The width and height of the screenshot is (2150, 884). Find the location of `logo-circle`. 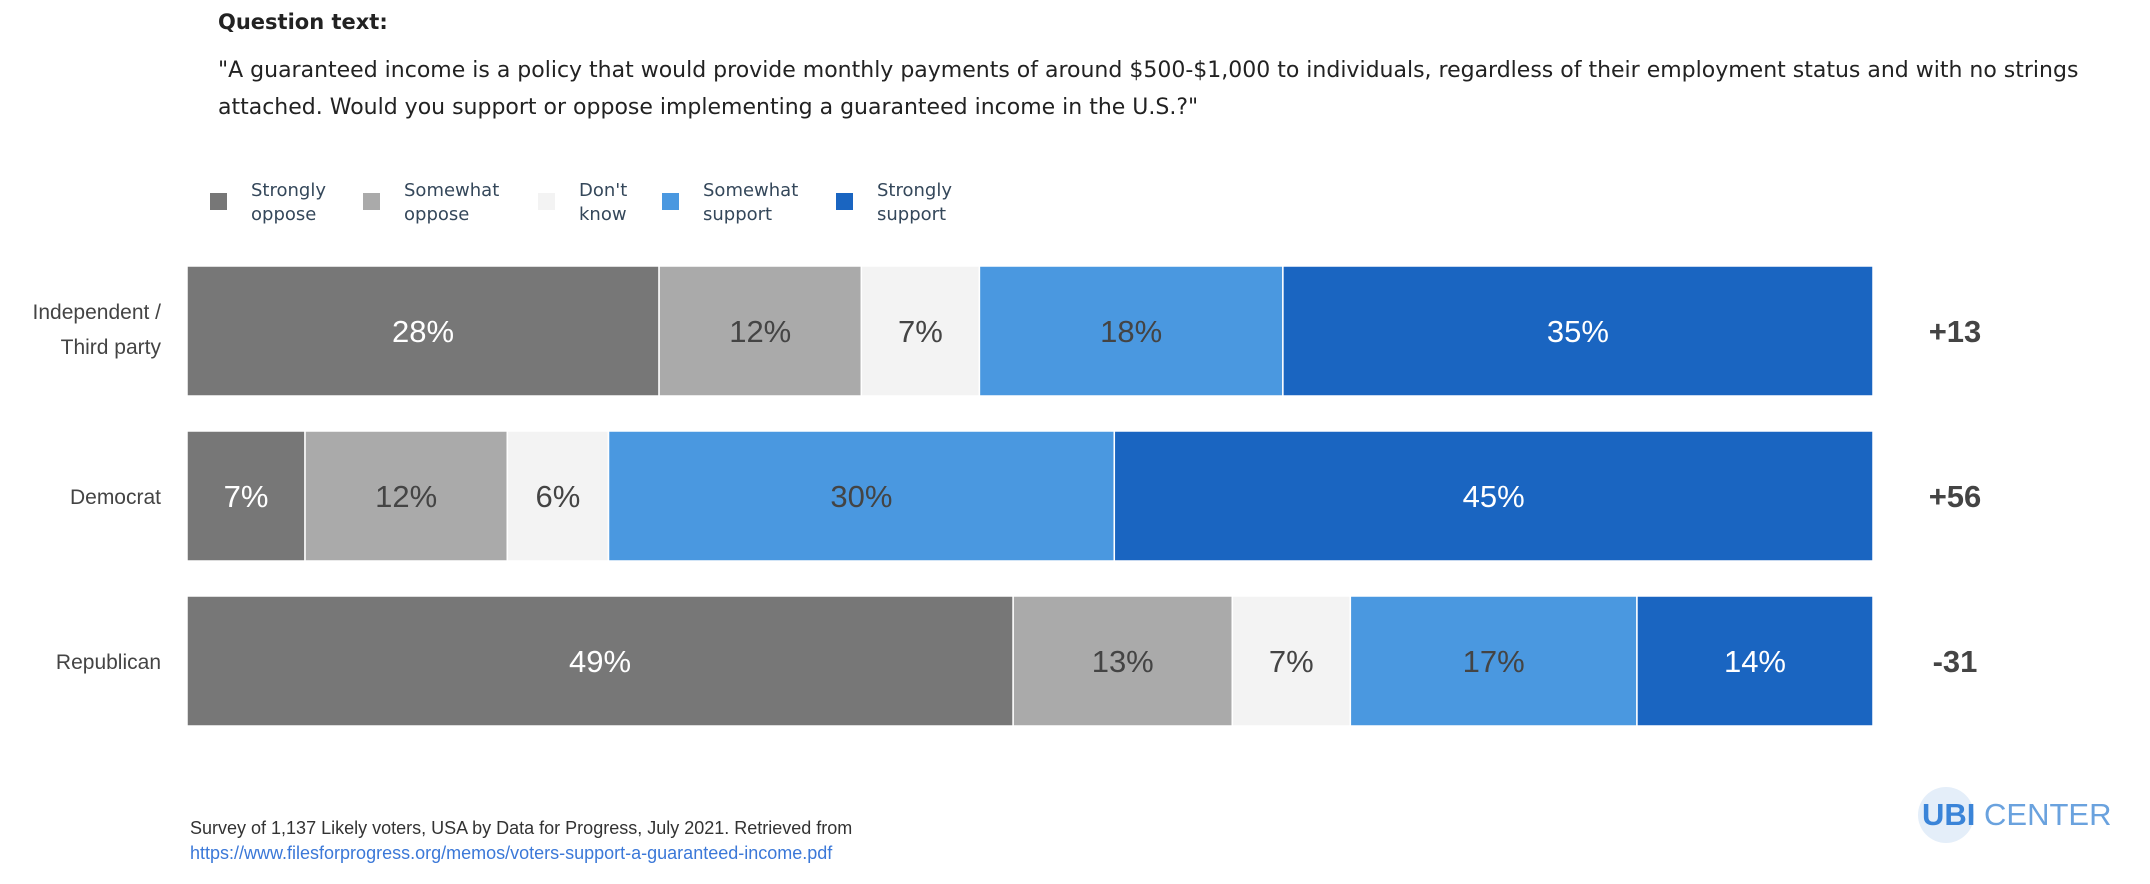

logo-circle is located at coordinates (1946, 815).